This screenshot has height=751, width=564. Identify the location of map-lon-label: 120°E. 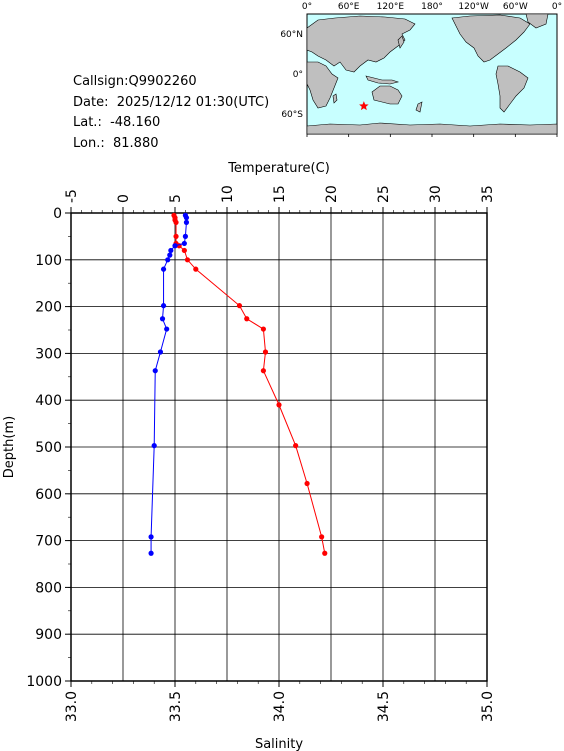
(391, 7).